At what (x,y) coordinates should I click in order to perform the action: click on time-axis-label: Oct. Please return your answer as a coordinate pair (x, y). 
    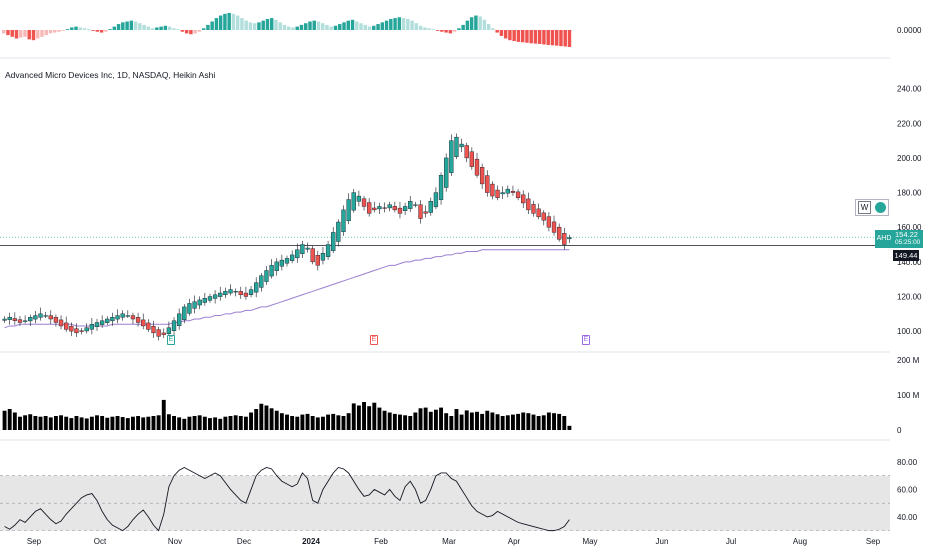
    Looking at the image, I should click on (100, 541).